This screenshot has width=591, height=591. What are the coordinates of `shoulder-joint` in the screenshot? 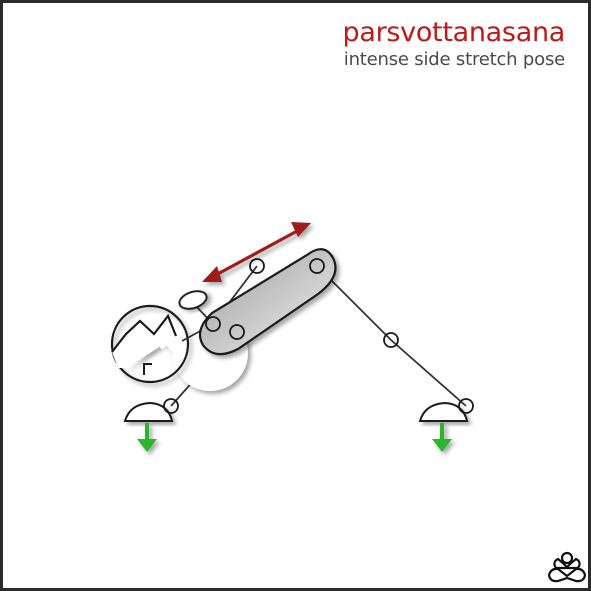 It's located at (213, 324).